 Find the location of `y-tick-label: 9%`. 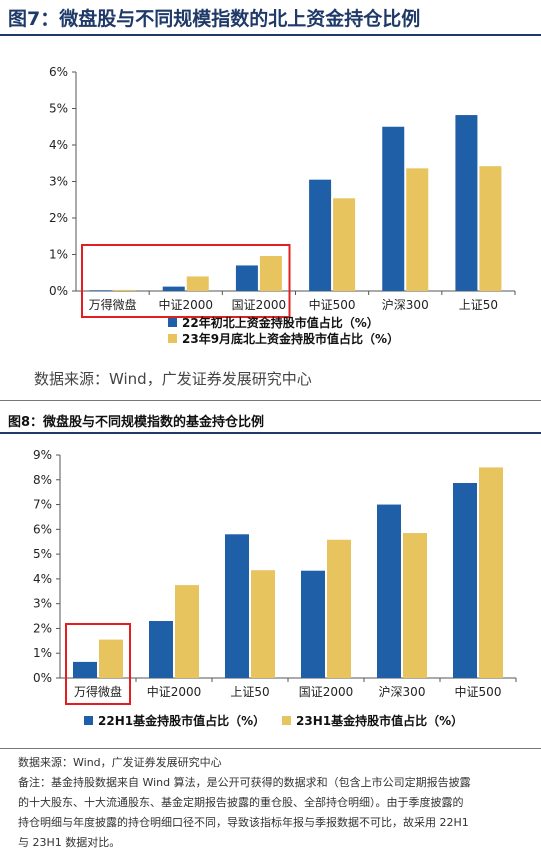

y-tick-label: 9% is located at coordinates (42, 455).